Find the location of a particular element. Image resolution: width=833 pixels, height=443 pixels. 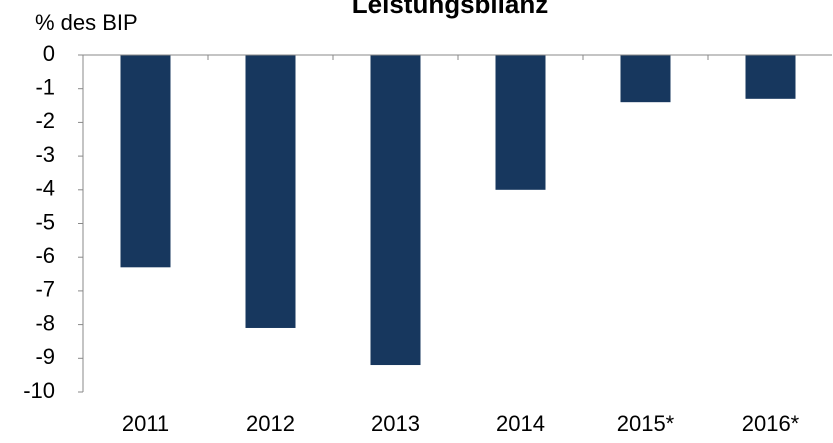

y-tick-label: -10 is located at coordinates (39, 390).